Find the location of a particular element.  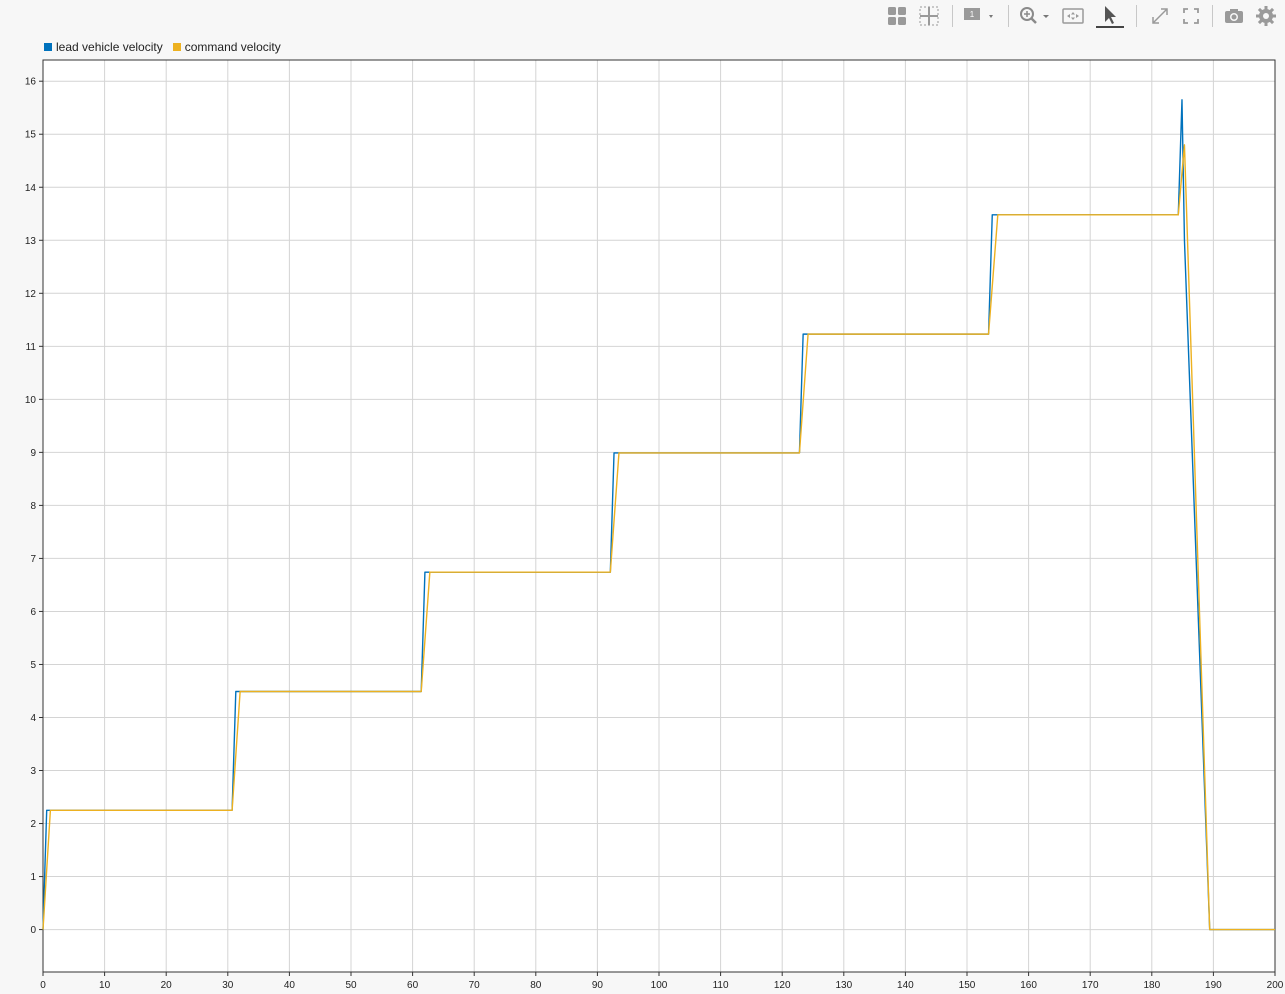

x-tick-label: 190 is located at coordinates (1213, 985).